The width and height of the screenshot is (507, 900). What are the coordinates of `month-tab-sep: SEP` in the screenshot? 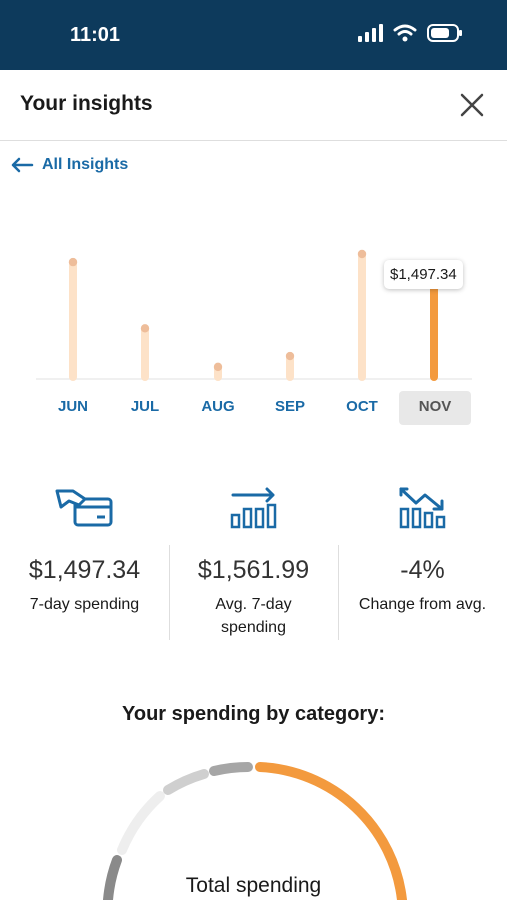 It's located at (289, 406).